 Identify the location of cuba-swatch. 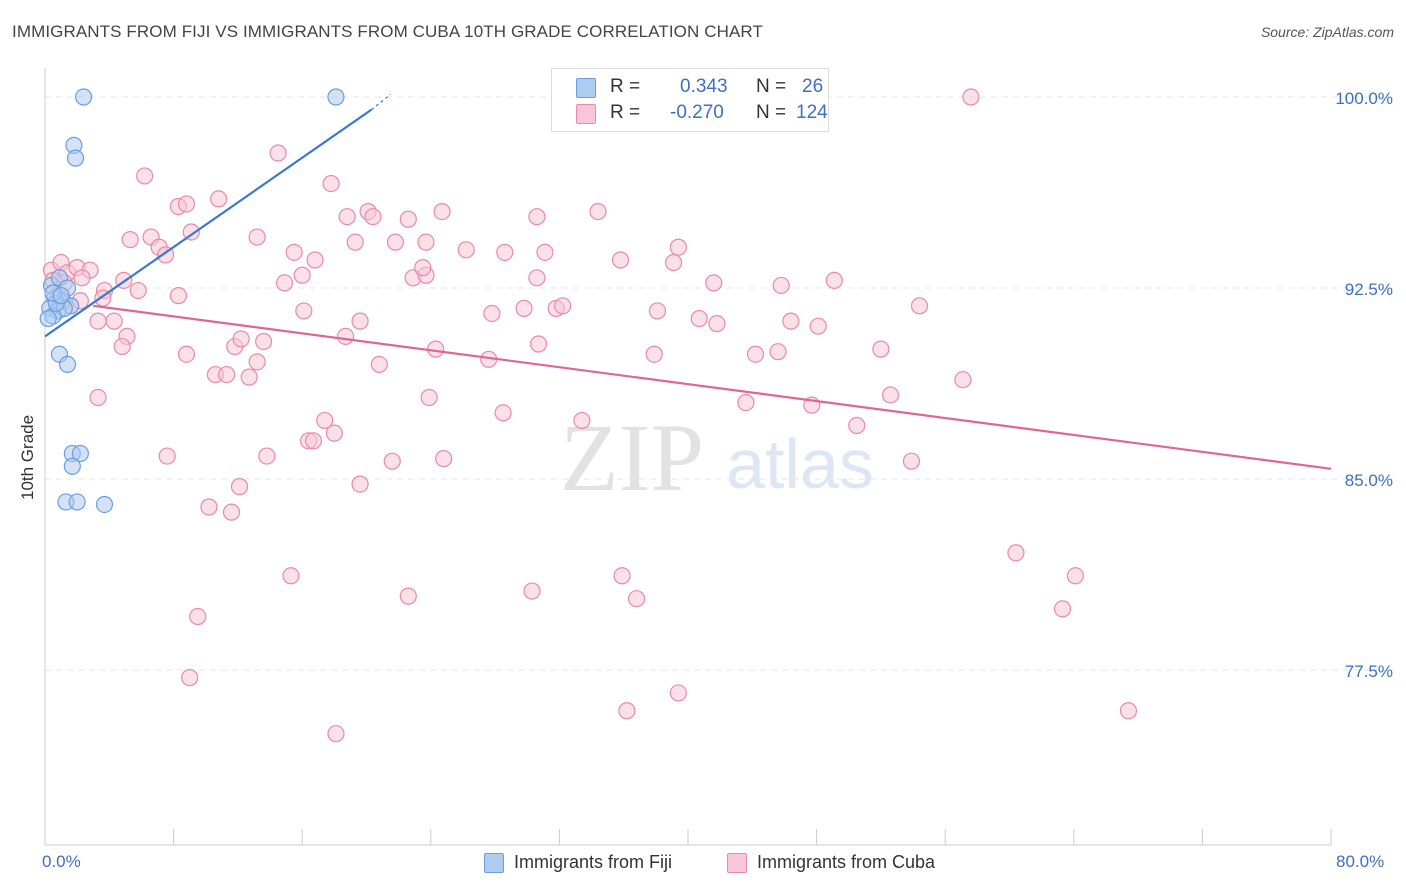
(586, 114).